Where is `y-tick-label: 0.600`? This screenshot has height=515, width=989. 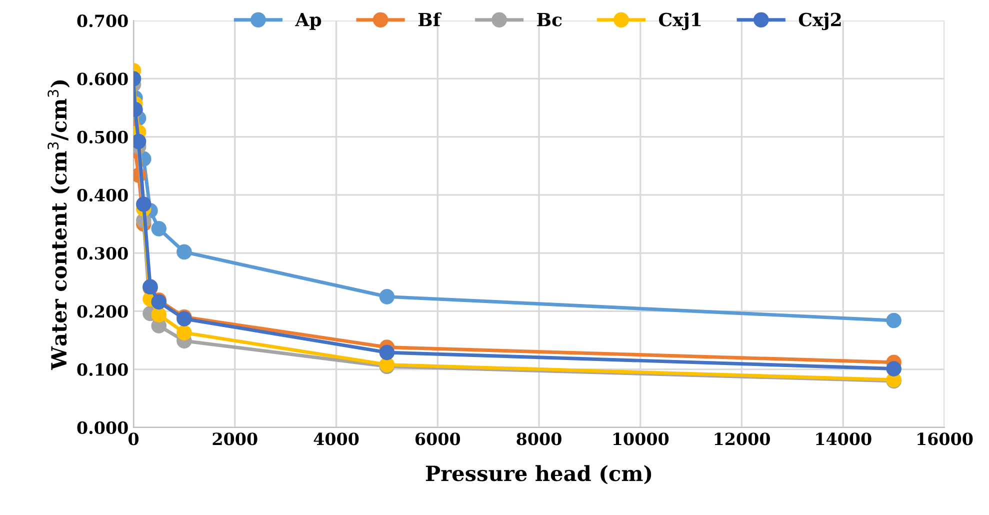
y-tick-label: 0.600 is located at coordinates (102, 79).